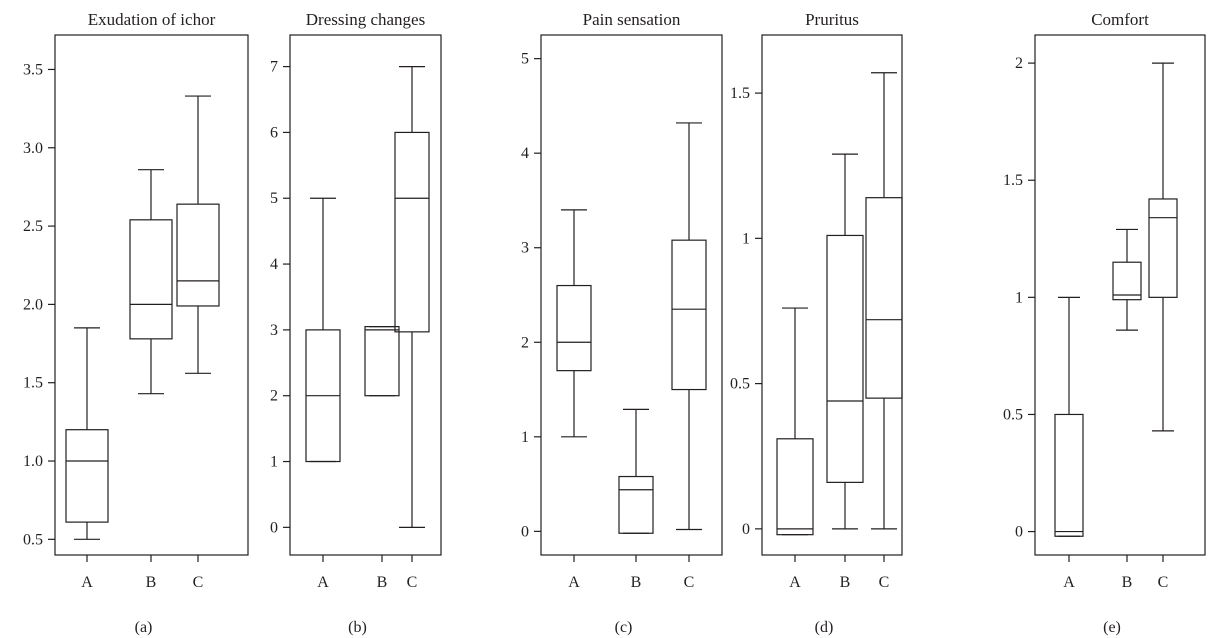 The image size is (1220, 638). Describe the element at coordinates (274, 132) in the screenshot. I see `y-tick-label: 6` at that location.